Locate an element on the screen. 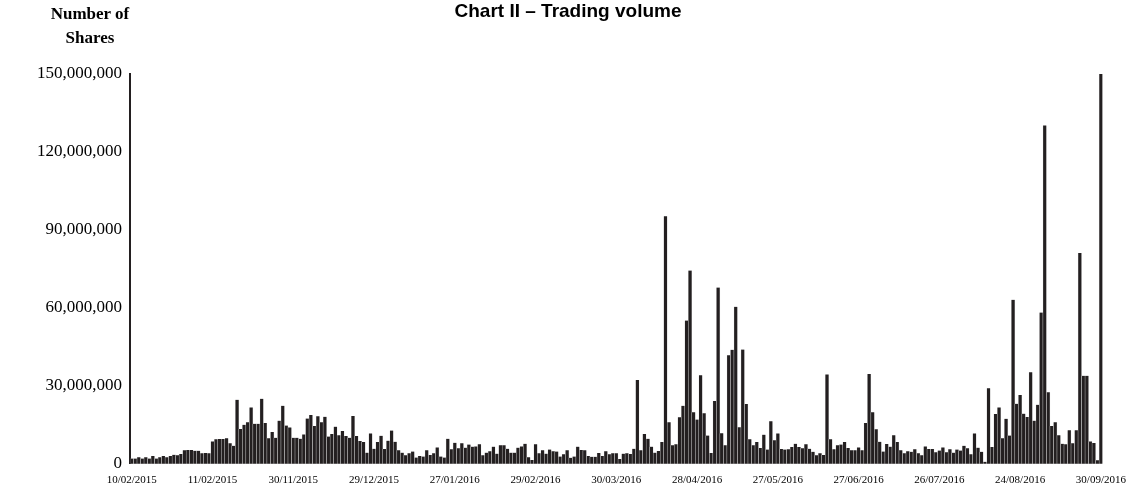 This screenshot has width=1136, height=501. y-axis-title: Number of Shares is located at coordinates (90, 26).